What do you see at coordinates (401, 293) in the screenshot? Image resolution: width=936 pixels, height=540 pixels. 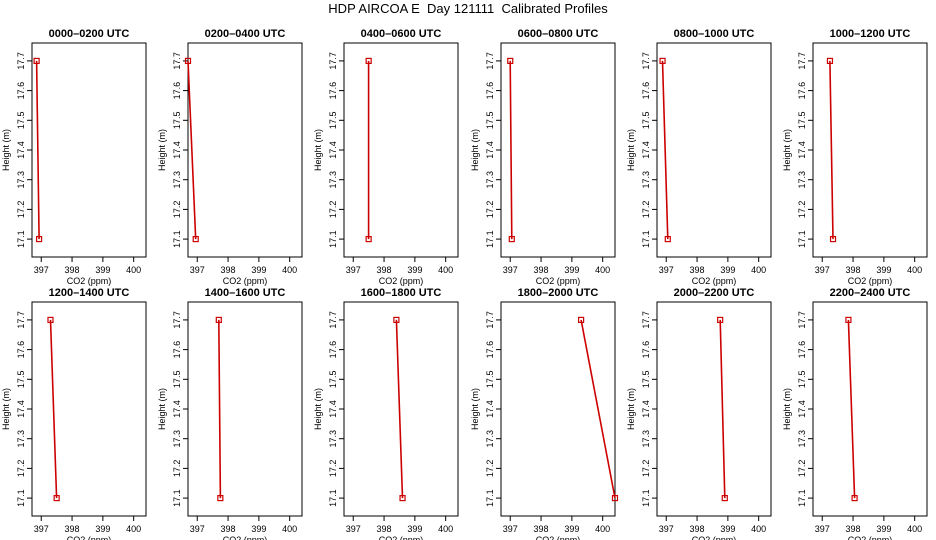 I see `panel-title: 1600–1800 UTC` at bounding box center [401, 293].